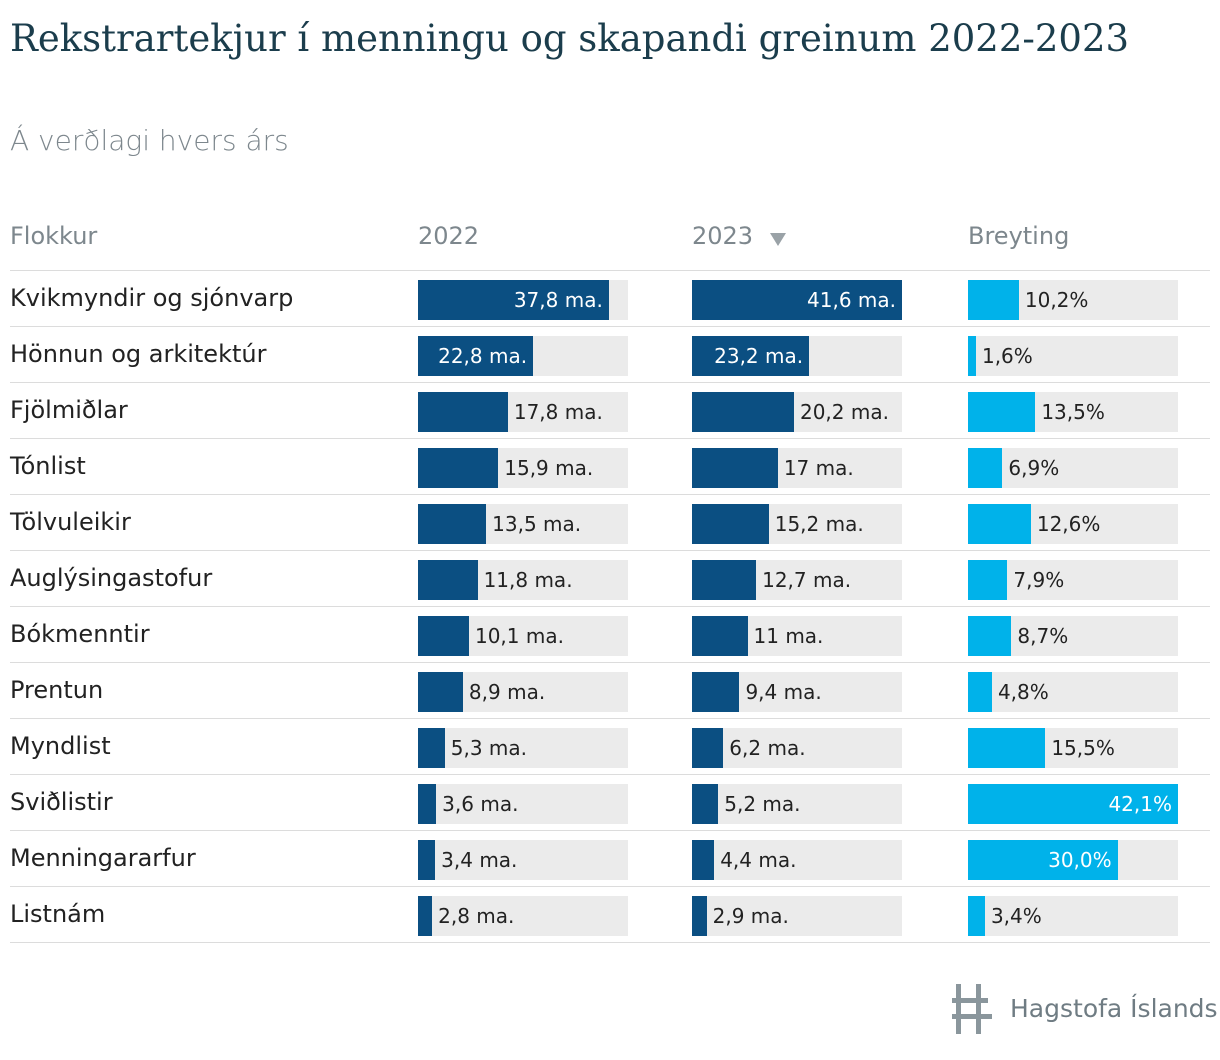  I want to click on category: Menningararfur, so click(103, 858).